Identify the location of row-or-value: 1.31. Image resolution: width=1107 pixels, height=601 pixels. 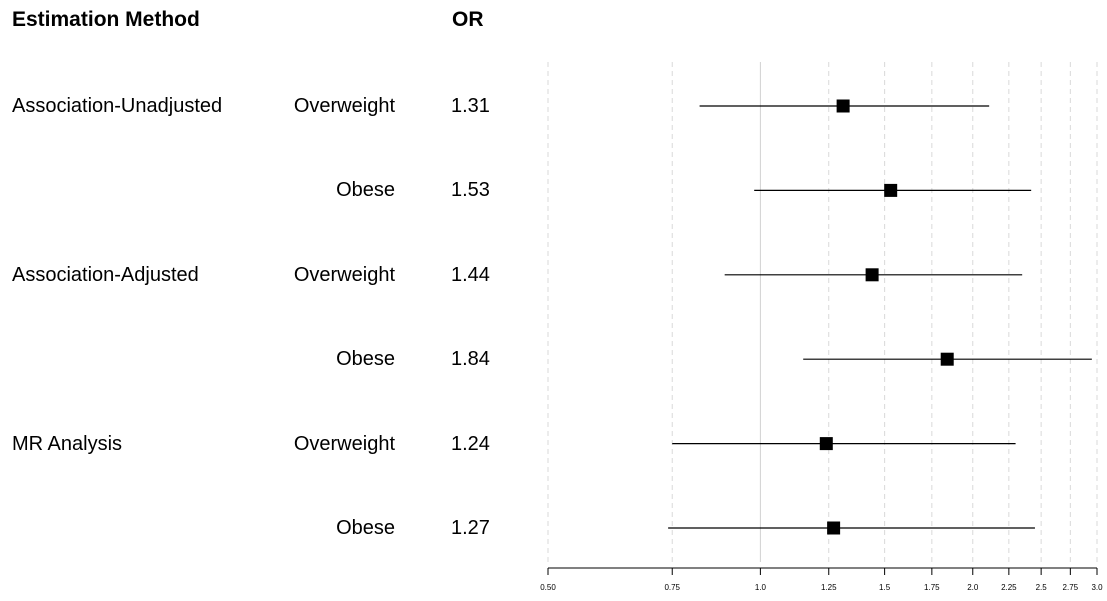
(470, 106).